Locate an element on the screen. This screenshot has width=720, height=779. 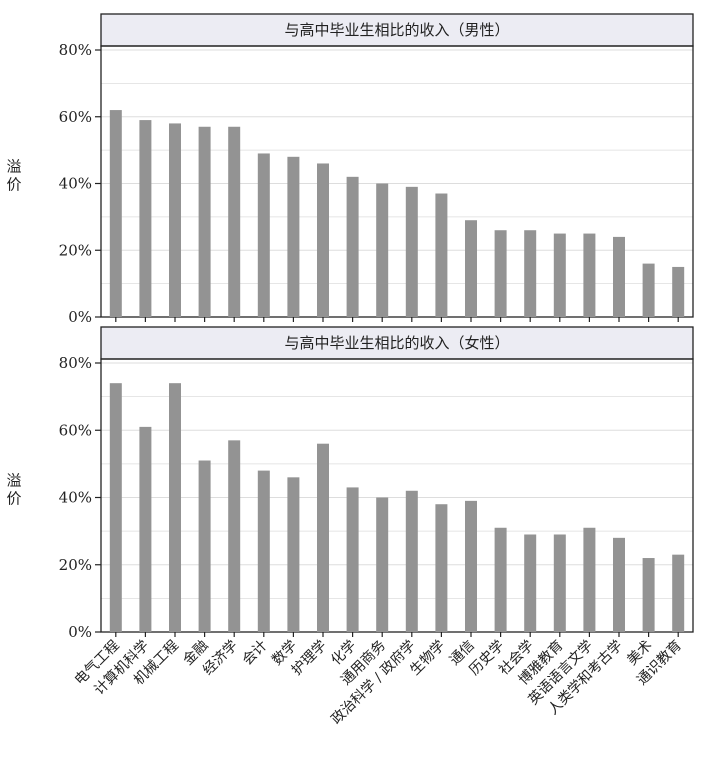
panel-title-male: 与高中毕业生相比的收入（男性） is located at coordinates (396, 30).